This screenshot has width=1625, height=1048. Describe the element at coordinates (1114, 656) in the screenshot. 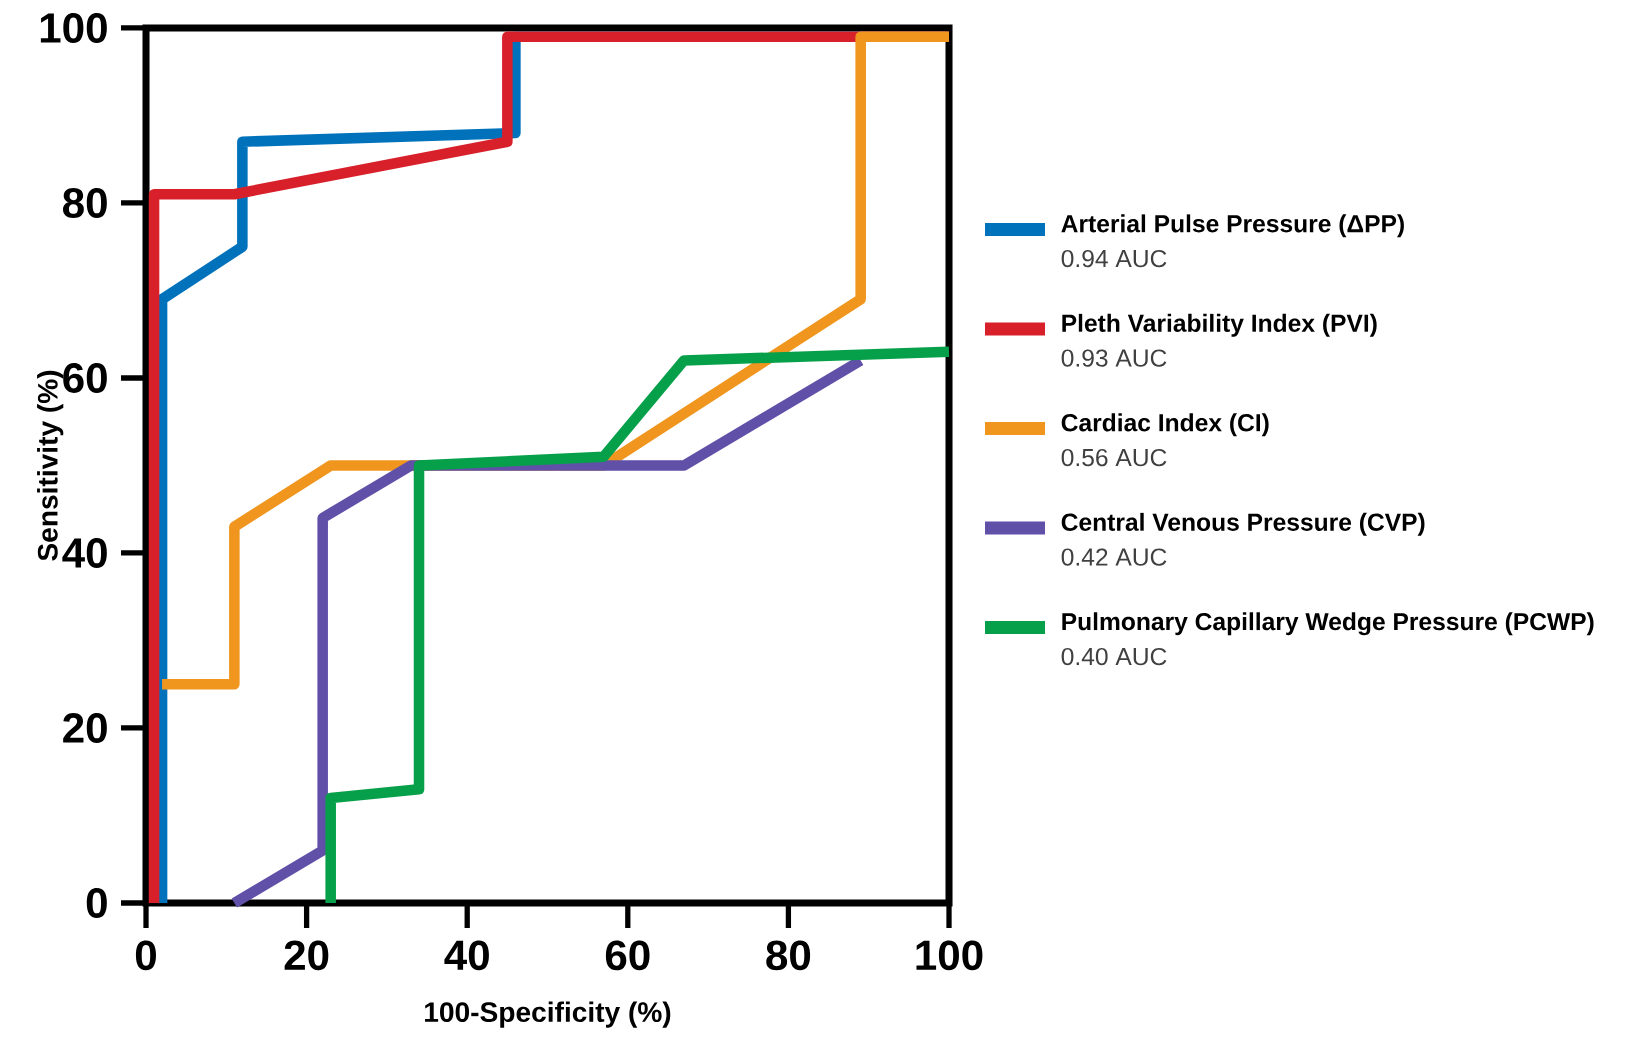

I see `text: 0.40 AUC` at that location.